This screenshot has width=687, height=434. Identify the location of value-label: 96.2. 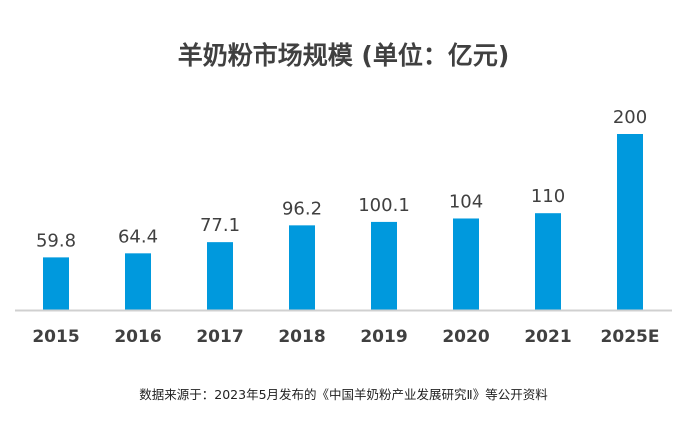
(302, 208).